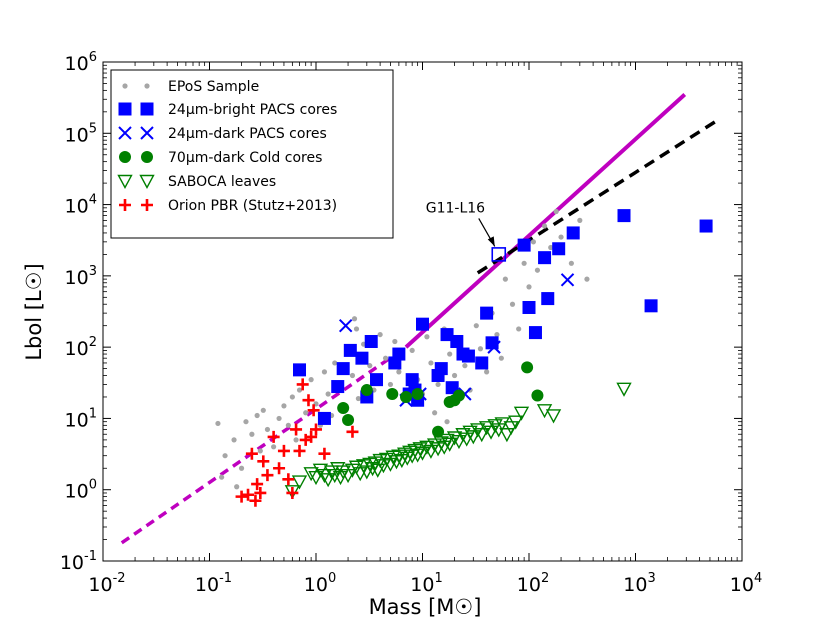 Image resolution: width=830 pixels, height=623 pixels. I want to click on legend-marker-2-b-shape, so click(147, 133).